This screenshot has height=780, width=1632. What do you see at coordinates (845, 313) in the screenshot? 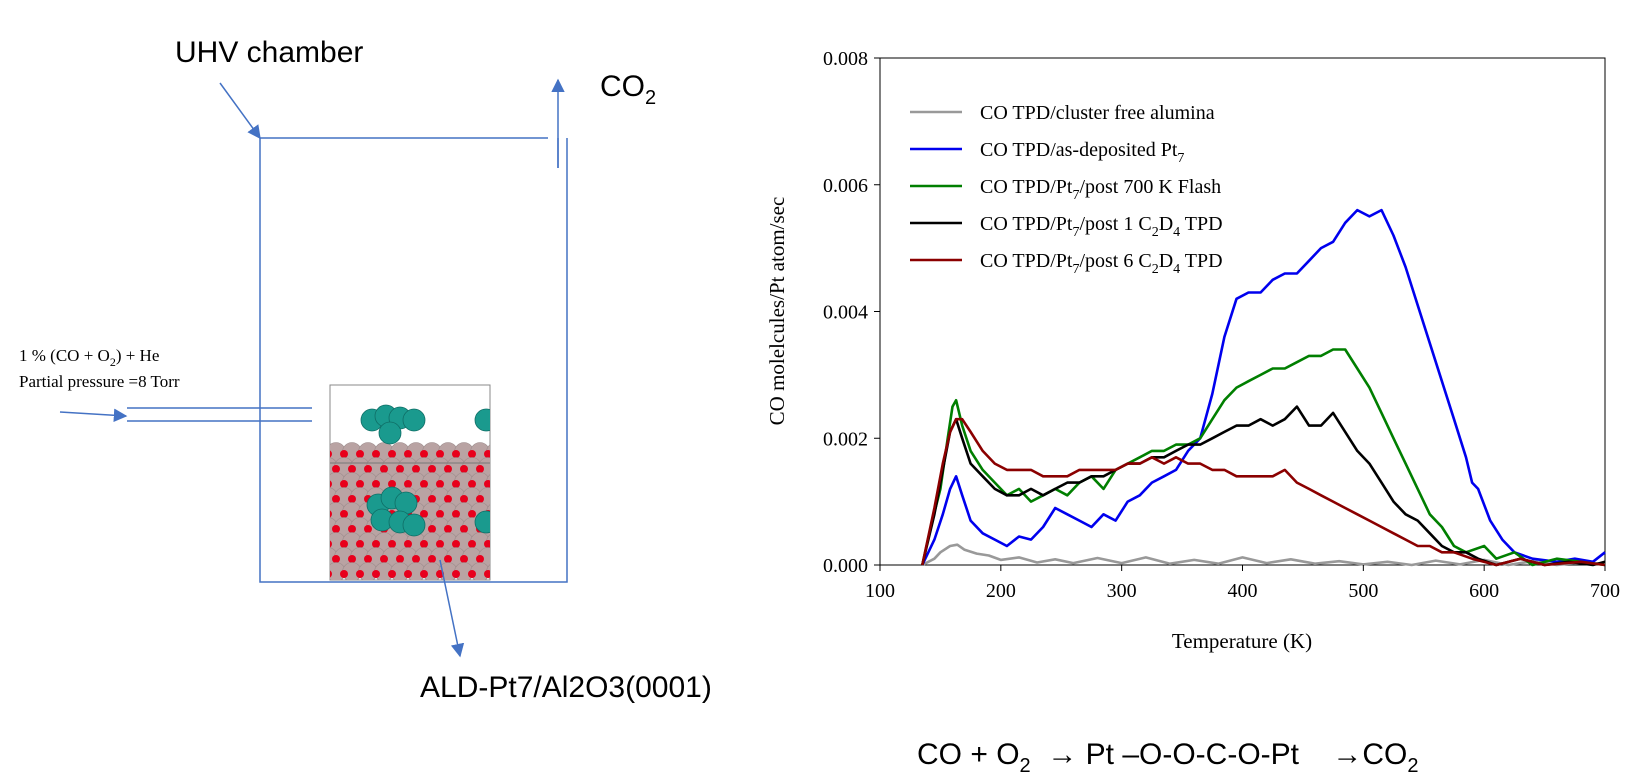
I see `y-tick-label: 0.004` at bounding box center [845, 313].